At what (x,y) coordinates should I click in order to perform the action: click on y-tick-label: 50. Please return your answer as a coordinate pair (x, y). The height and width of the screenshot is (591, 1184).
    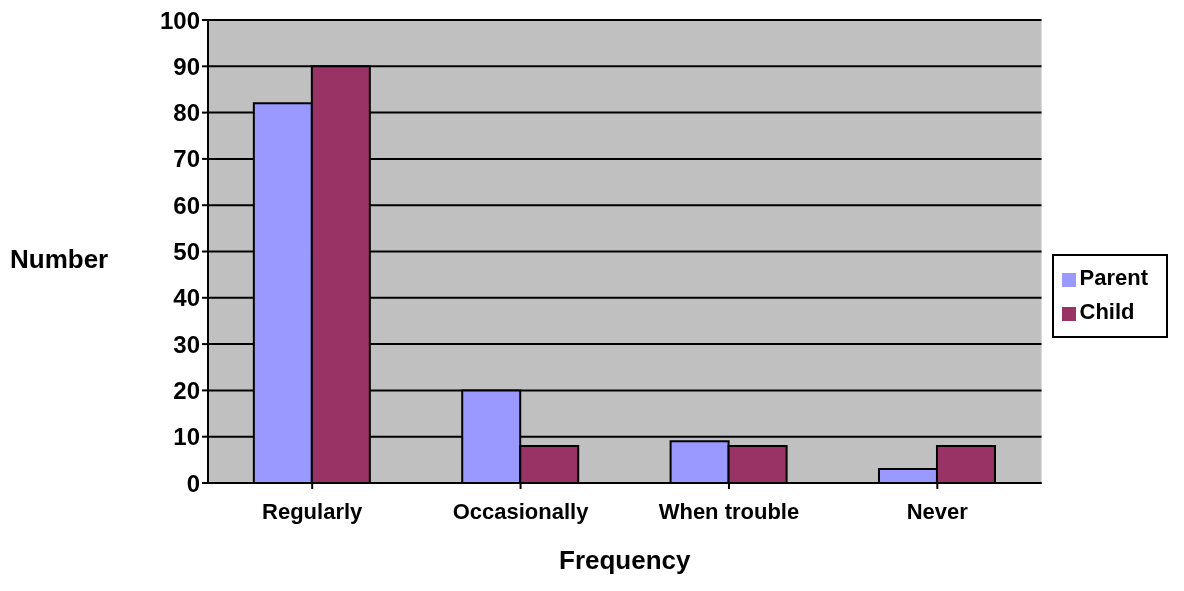
    Looking at the image, I should click on (186, 252).